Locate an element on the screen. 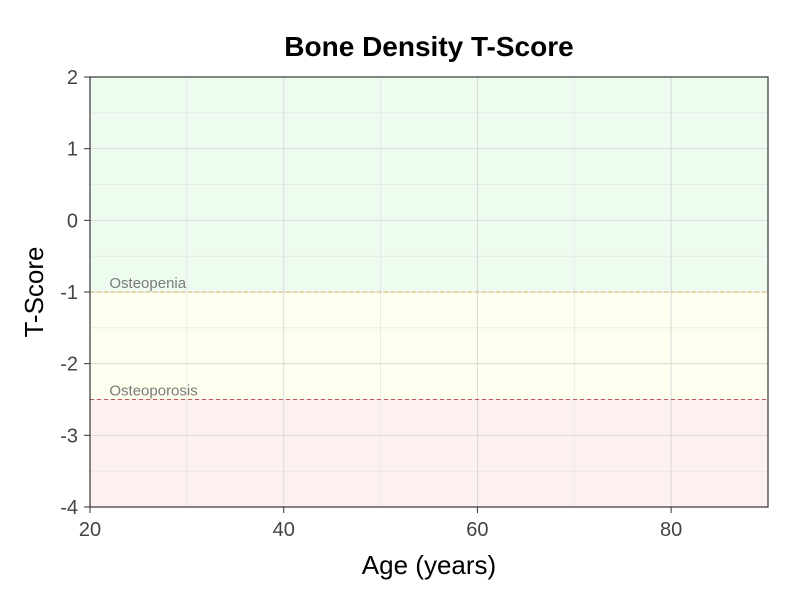 The image size is (800, 600). y-tick-label: -1 is located at coordinates (69, 293).